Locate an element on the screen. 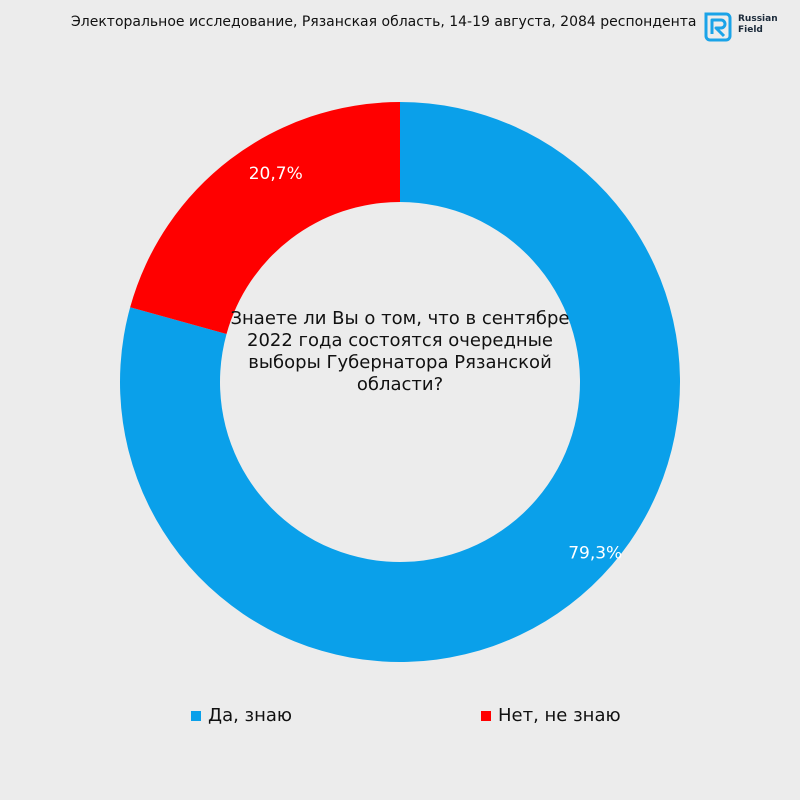  logo-text-line1: Russian is located at coordinates (758, 19).